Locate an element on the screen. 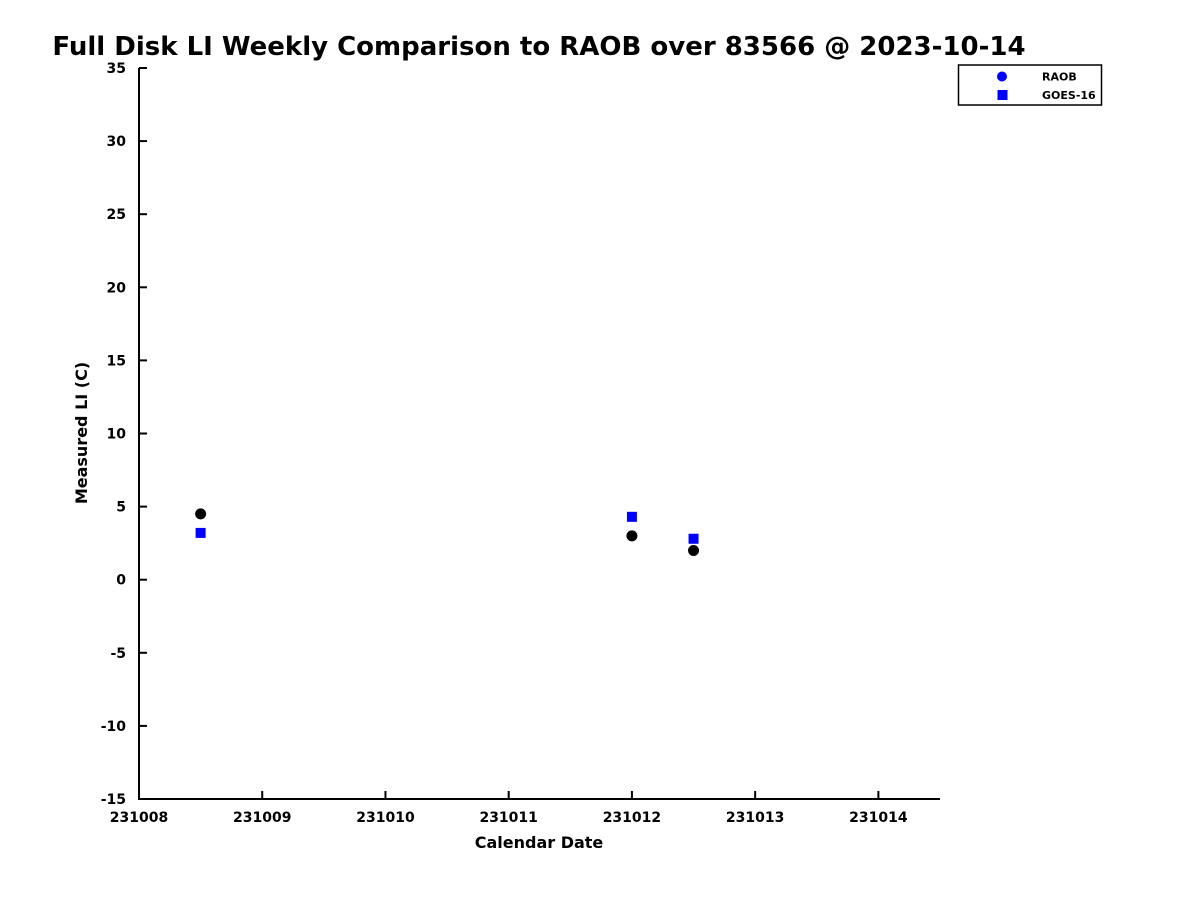 The height and width of the screenshot is (900, 1200). goes16-marker-icon is located at coordinates (1002, 95).